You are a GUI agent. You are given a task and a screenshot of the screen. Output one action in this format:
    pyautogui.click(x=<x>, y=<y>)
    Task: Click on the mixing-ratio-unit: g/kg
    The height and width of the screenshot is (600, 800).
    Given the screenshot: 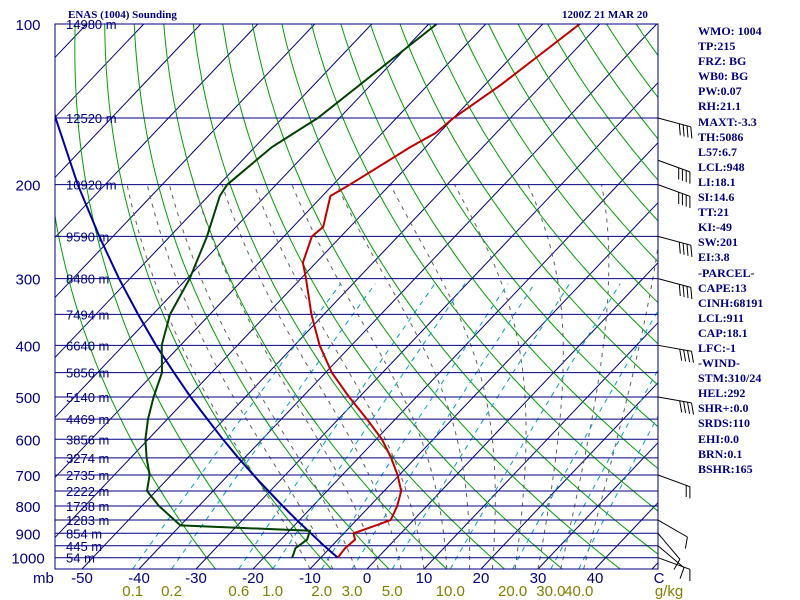 What is the action you would take?
    pyautogui.click(x=669, y=591)
    